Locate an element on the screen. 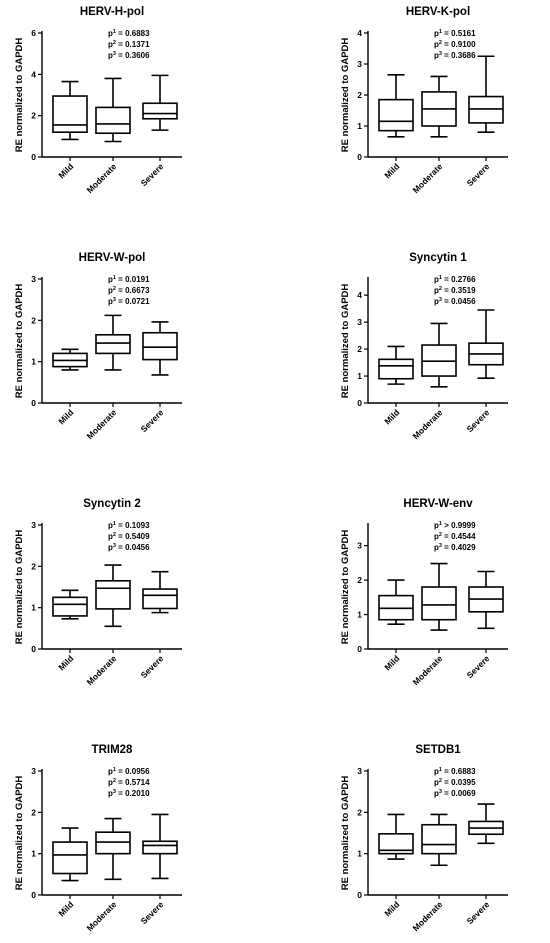 Image resolution: width=550 pixels, height=943 pixels. p-value-text: = 0.0456 is located at coordinates (133, 547).